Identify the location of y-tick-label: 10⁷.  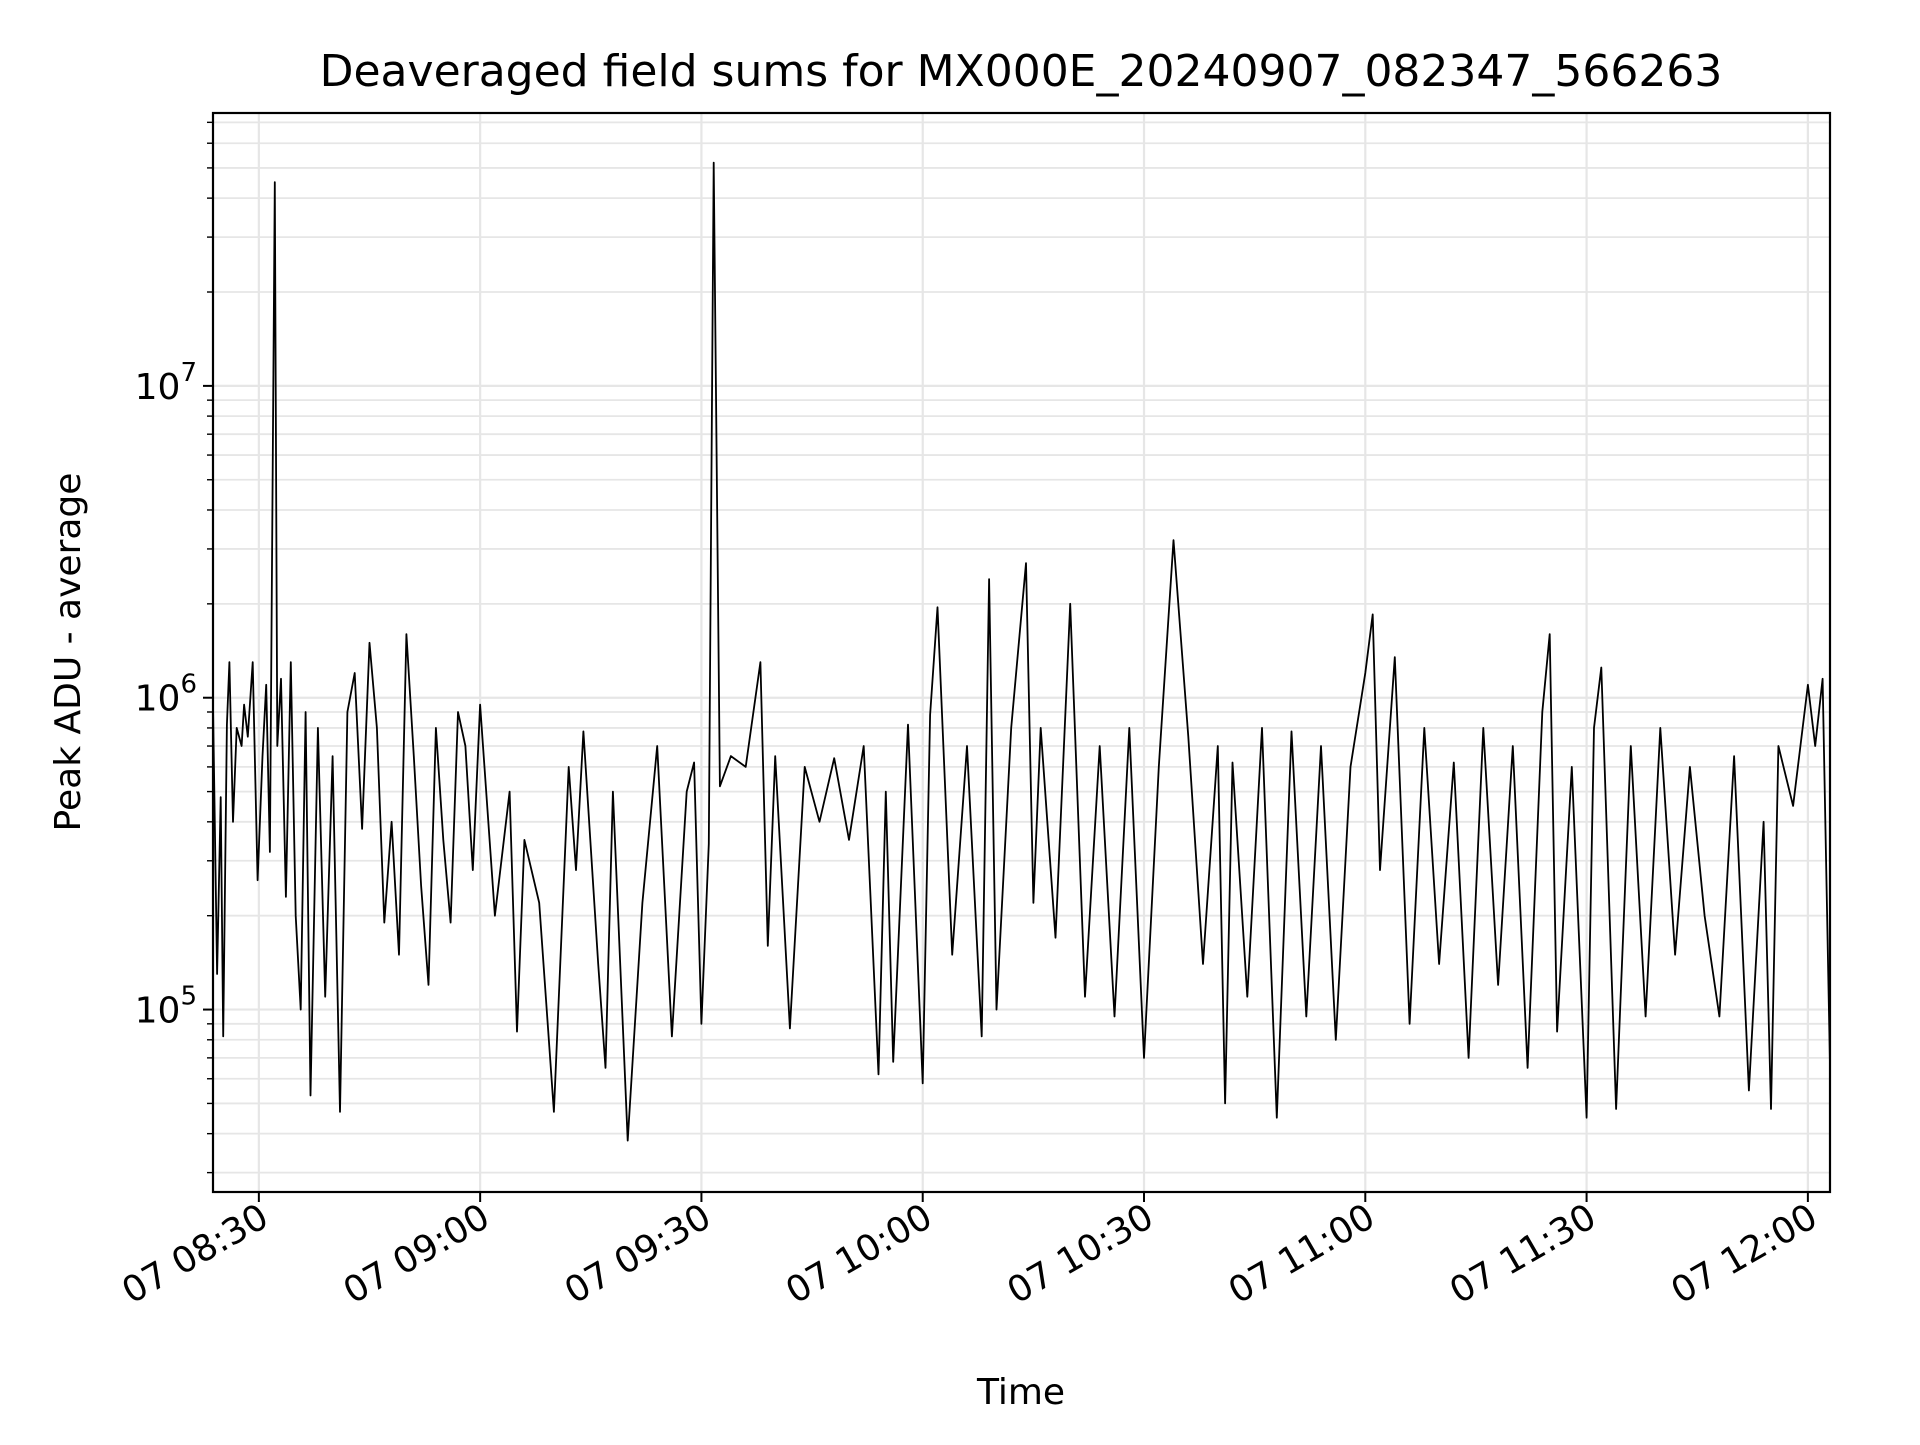
(166, 383).